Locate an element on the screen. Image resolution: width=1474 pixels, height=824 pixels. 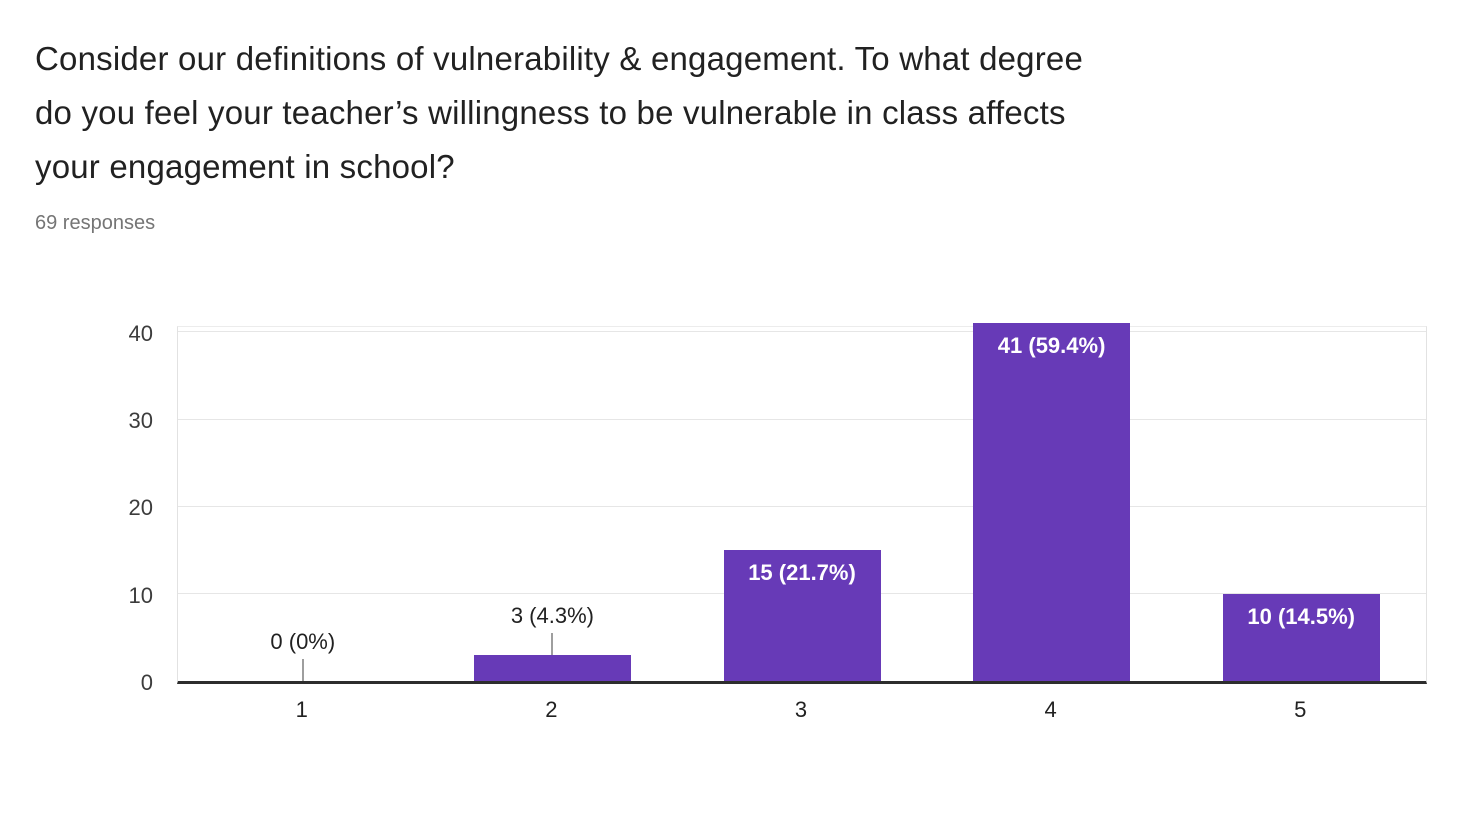
bar-value-label-2: 3 (4.3%) is located at coordinates (552, 615).